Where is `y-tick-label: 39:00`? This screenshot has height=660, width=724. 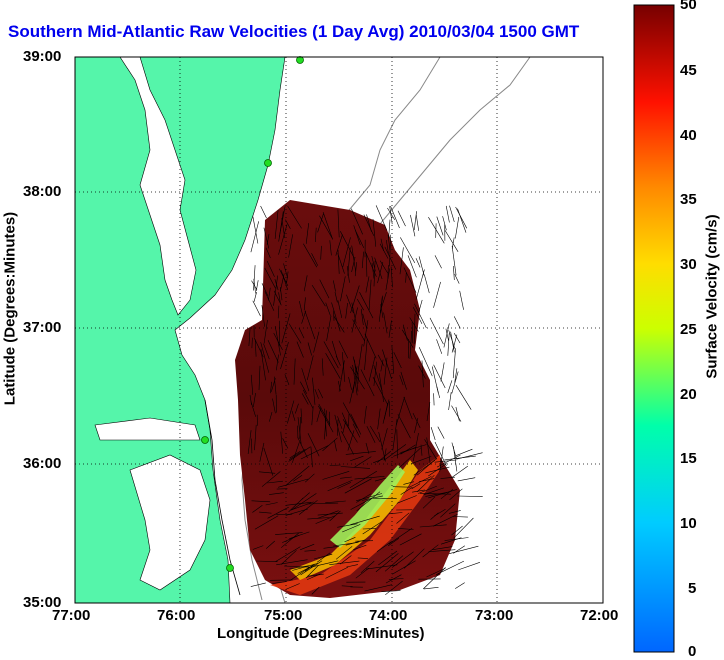
y-tick-label: 39:00 is located at coordinates (42, 56).